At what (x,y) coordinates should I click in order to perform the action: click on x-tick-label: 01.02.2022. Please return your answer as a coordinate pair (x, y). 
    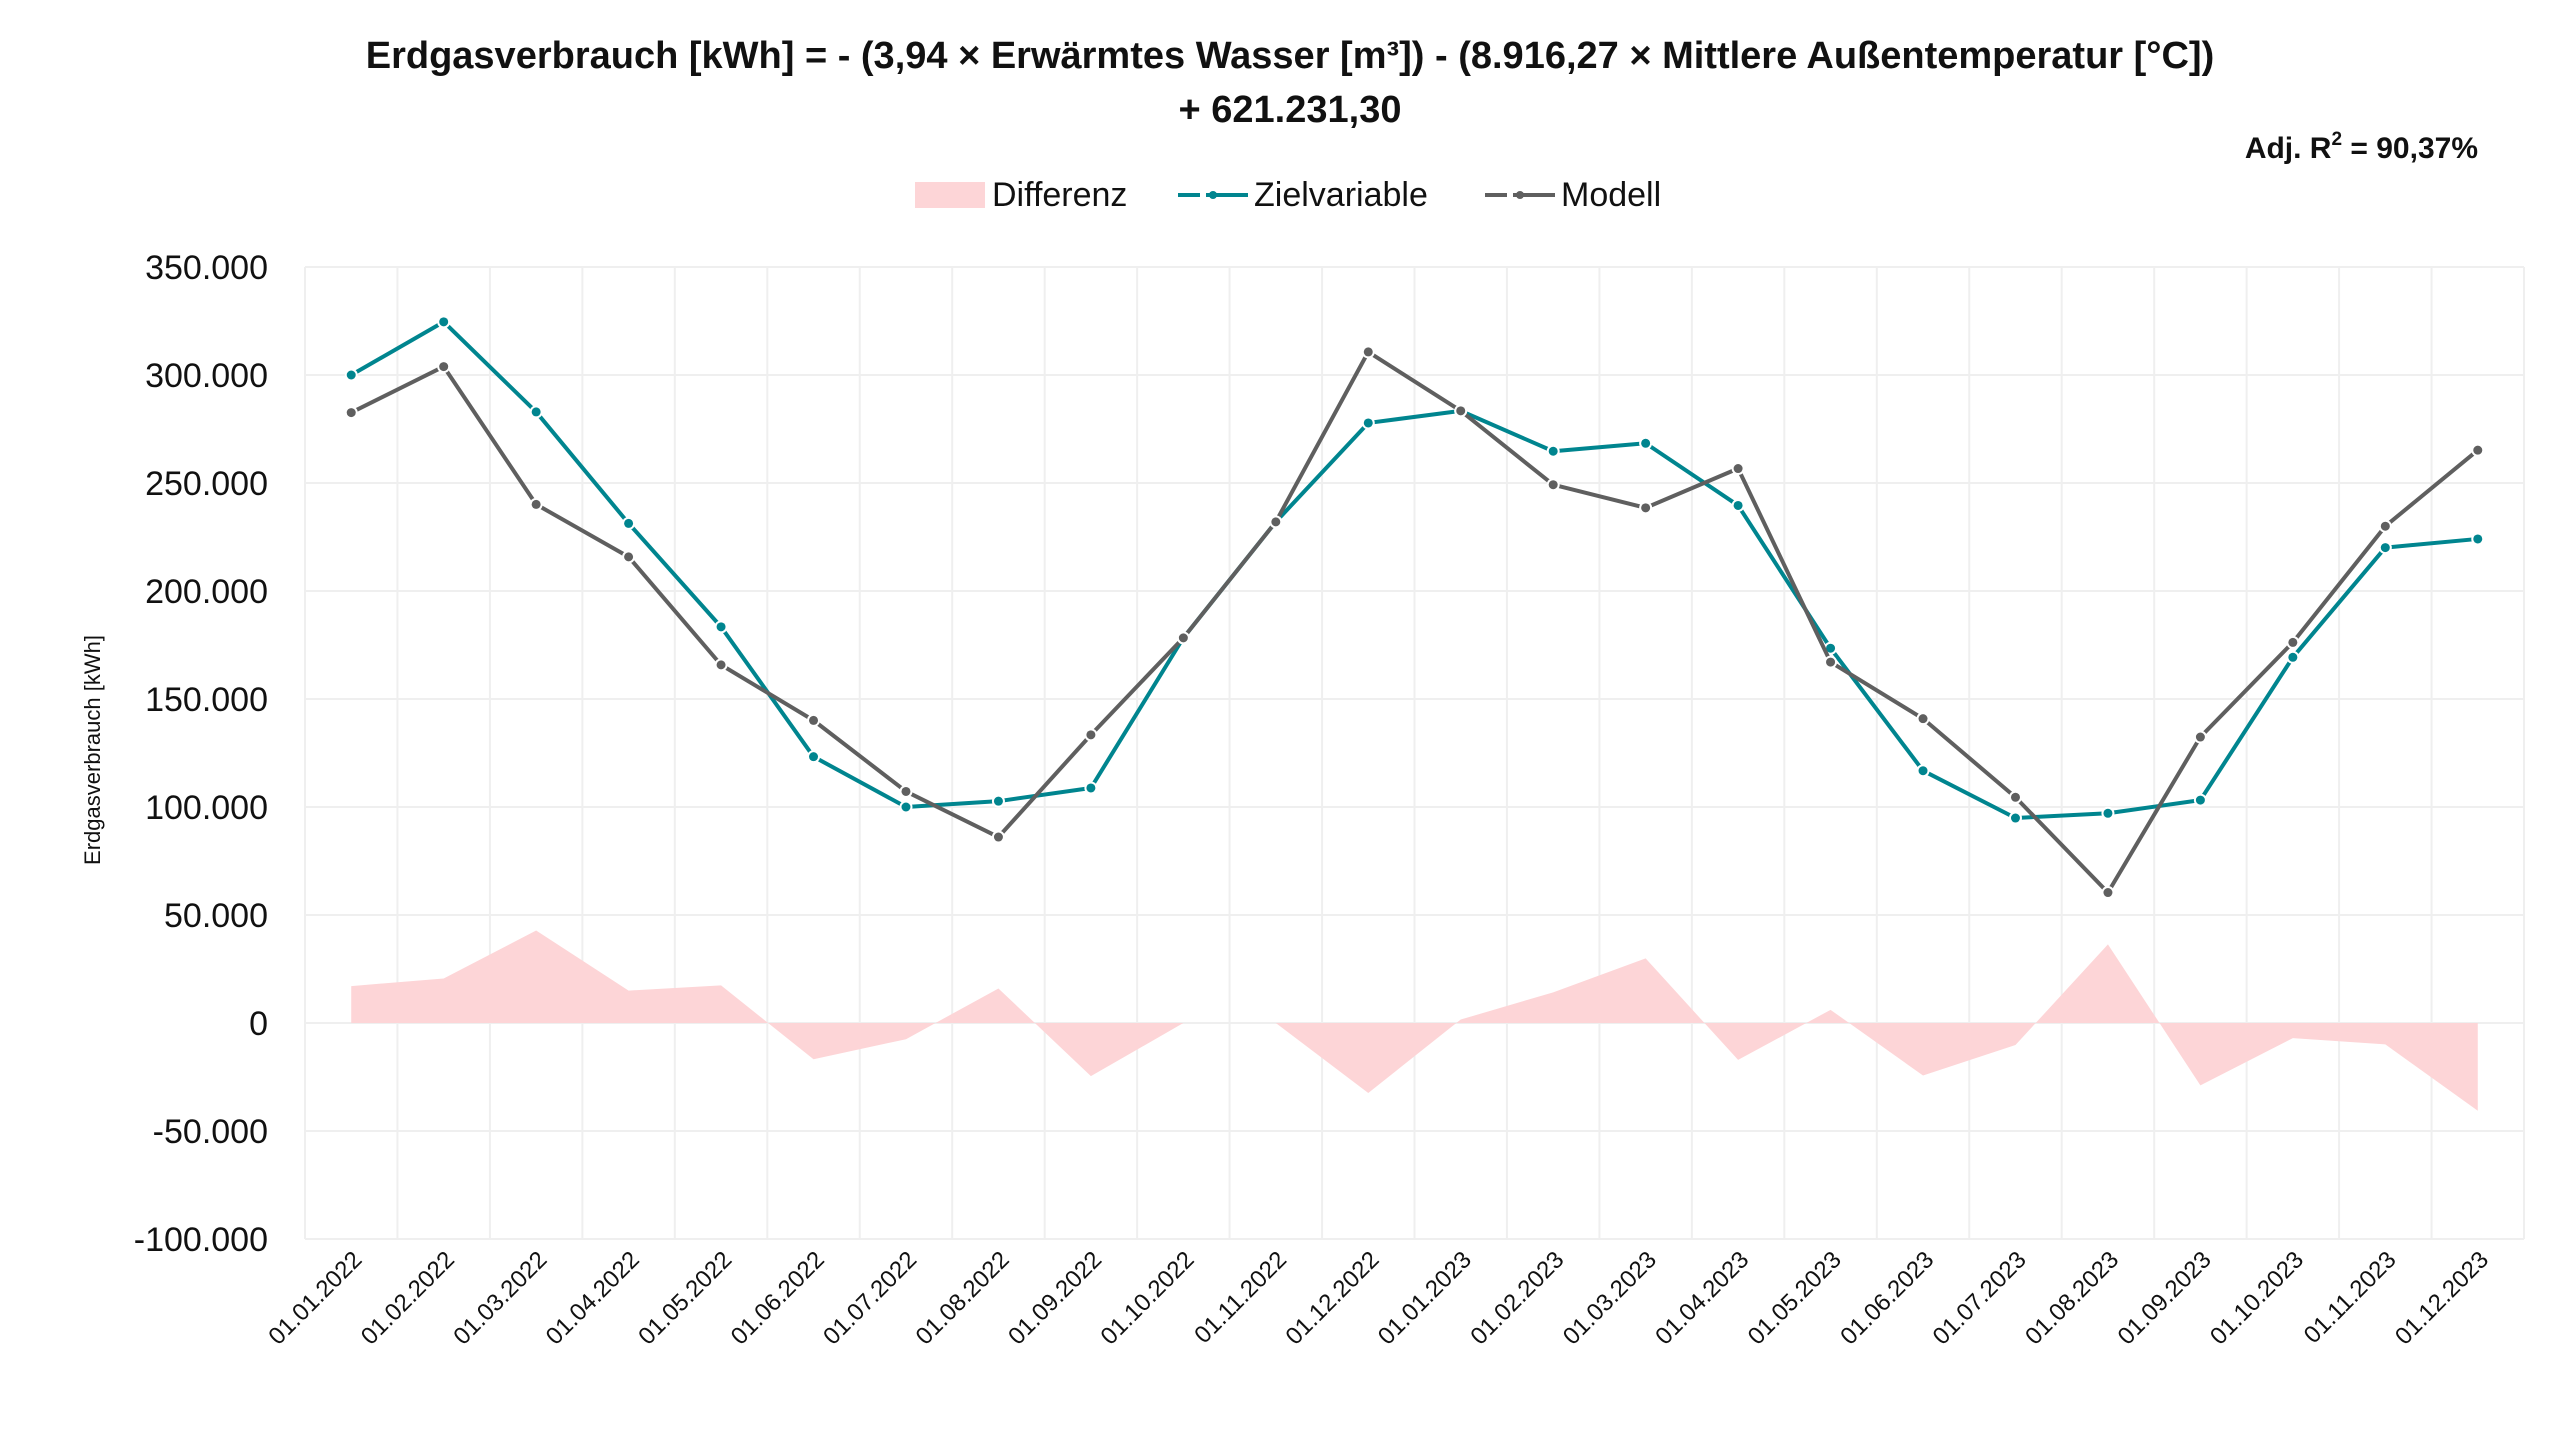
    Looking at the image, I should click on (408, 1298).